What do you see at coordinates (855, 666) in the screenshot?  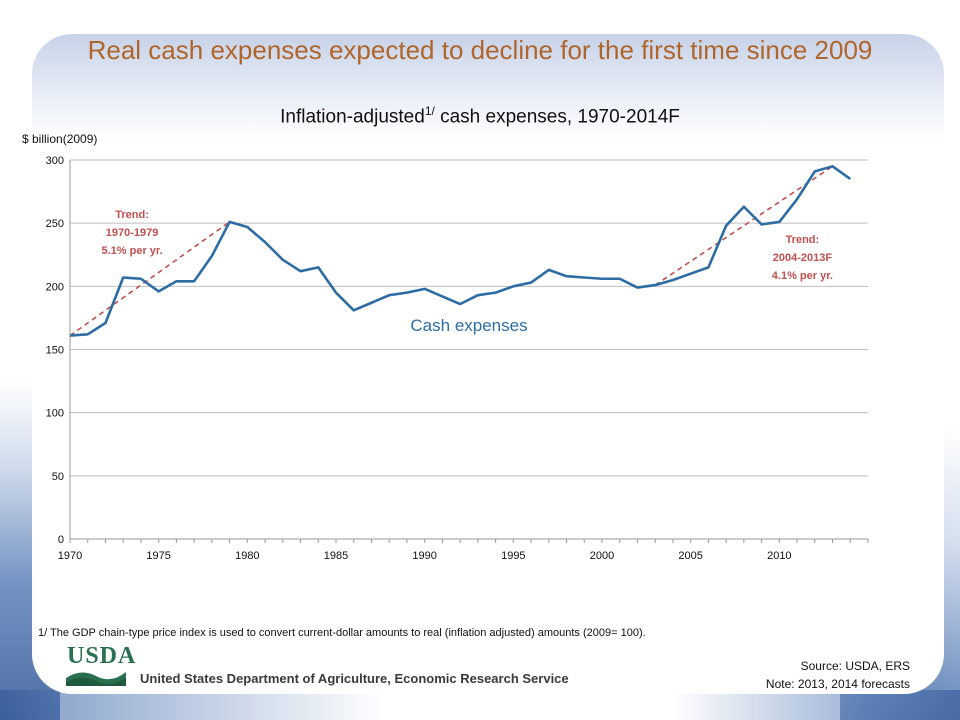 I see `source-text: Source: USDA, ERS` at bounding box center [855, 666].